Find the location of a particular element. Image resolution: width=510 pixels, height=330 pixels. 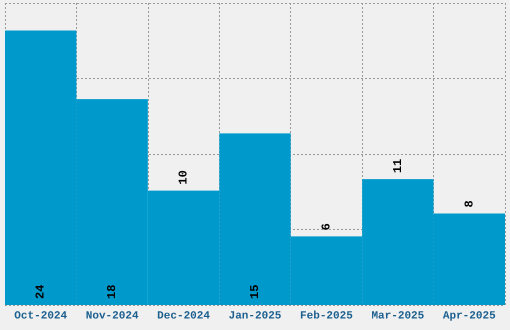

data-label: 15 is located at coordinates (255, 291).